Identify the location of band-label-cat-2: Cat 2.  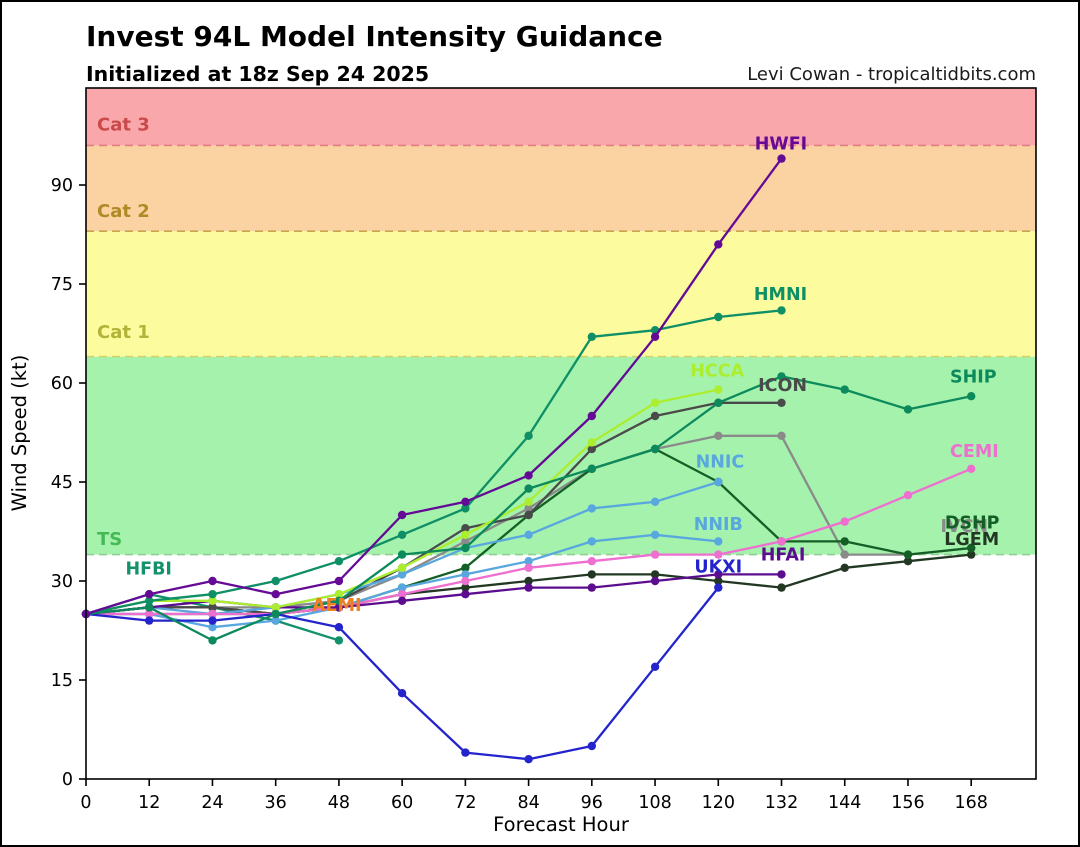
(123, 211).